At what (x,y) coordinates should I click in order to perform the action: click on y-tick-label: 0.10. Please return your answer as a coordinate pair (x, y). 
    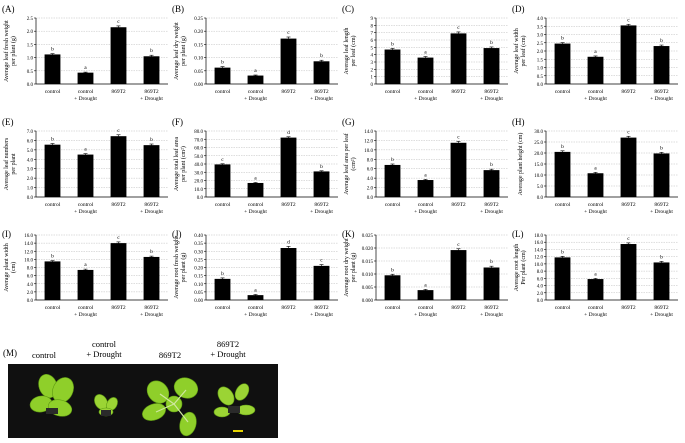
    Looking at the image, I should click on (198, 285).